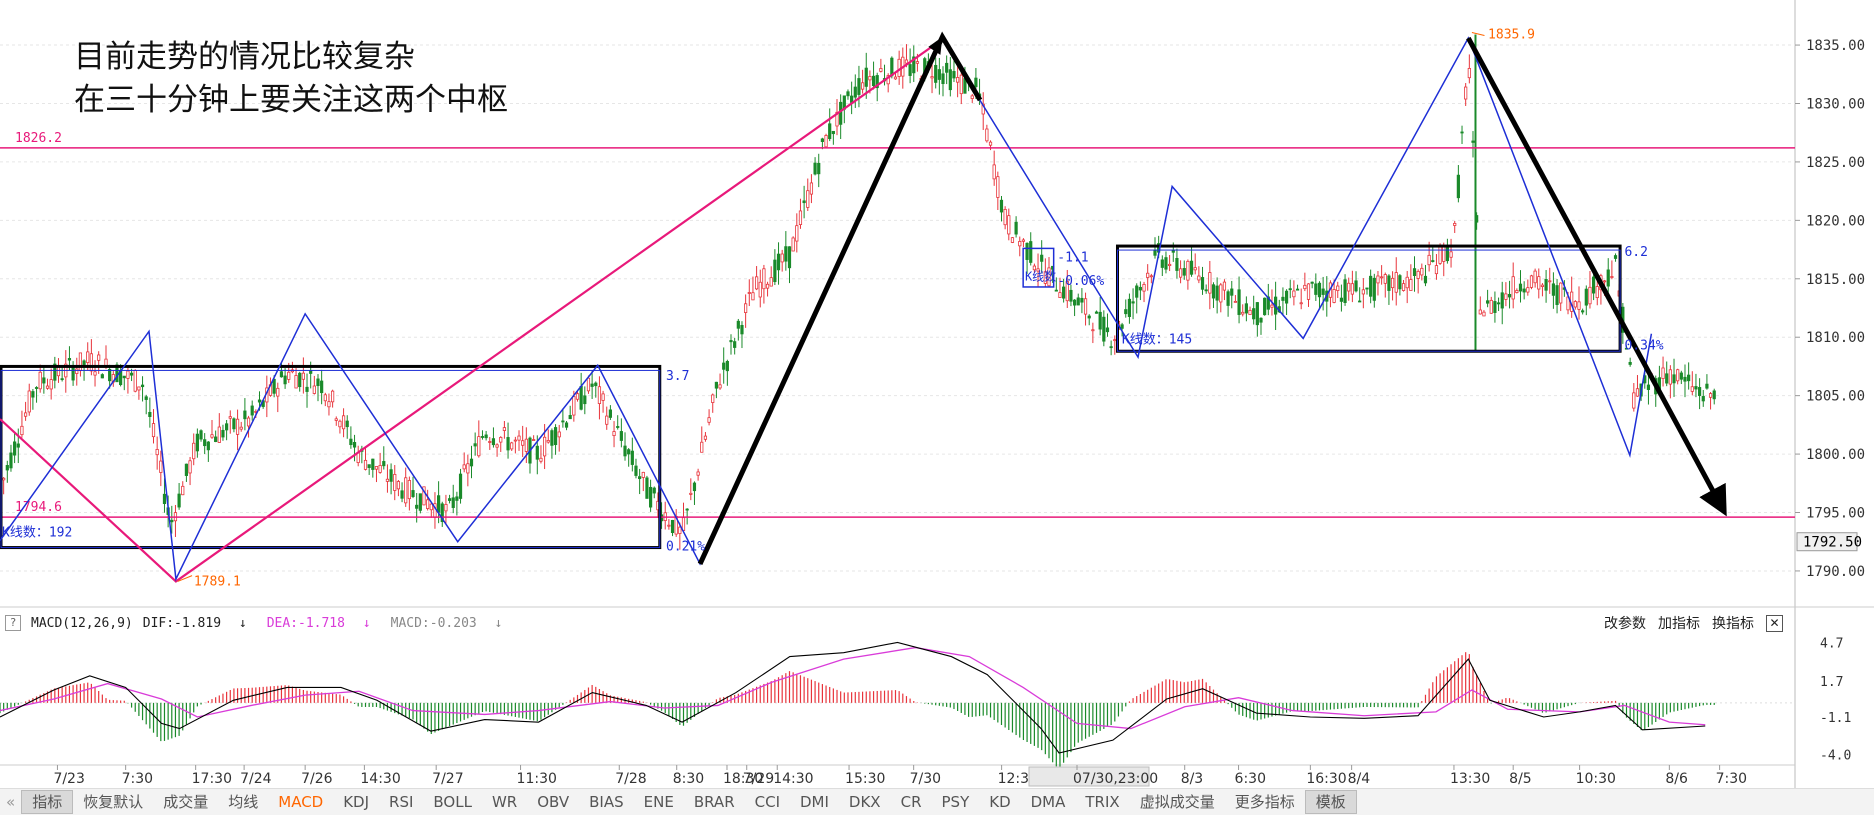  I want to click on tab-21: 虚拟成交量, so click(1177, 802).